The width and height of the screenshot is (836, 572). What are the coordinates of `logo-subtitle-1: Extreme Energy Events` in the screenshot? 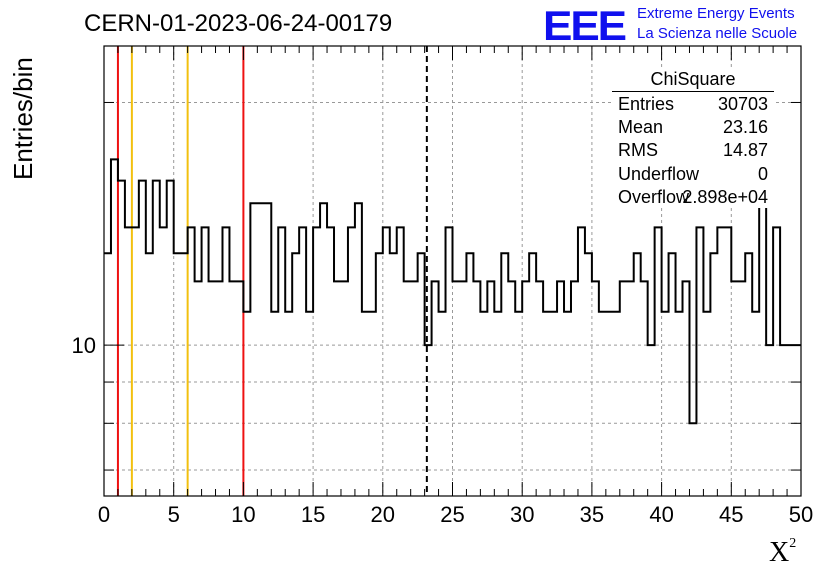 It's located at (716, 13).